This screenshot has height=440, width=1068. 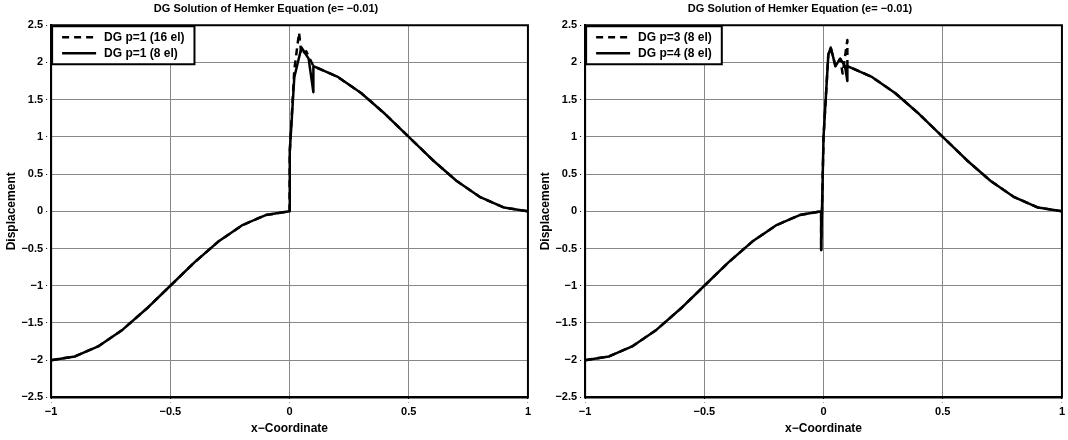 I want to click on legend-label: DG p=3 (8 el), so click(x=675, y=36).